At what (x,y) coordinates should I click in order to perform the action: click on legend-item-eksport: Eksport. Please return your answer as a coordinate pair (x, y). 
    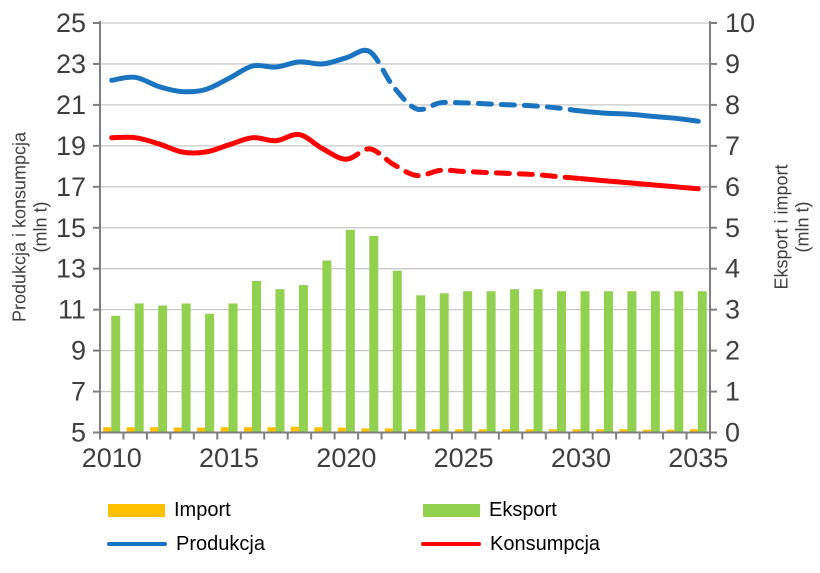
    Looking at the image, I should click on (490, 510).